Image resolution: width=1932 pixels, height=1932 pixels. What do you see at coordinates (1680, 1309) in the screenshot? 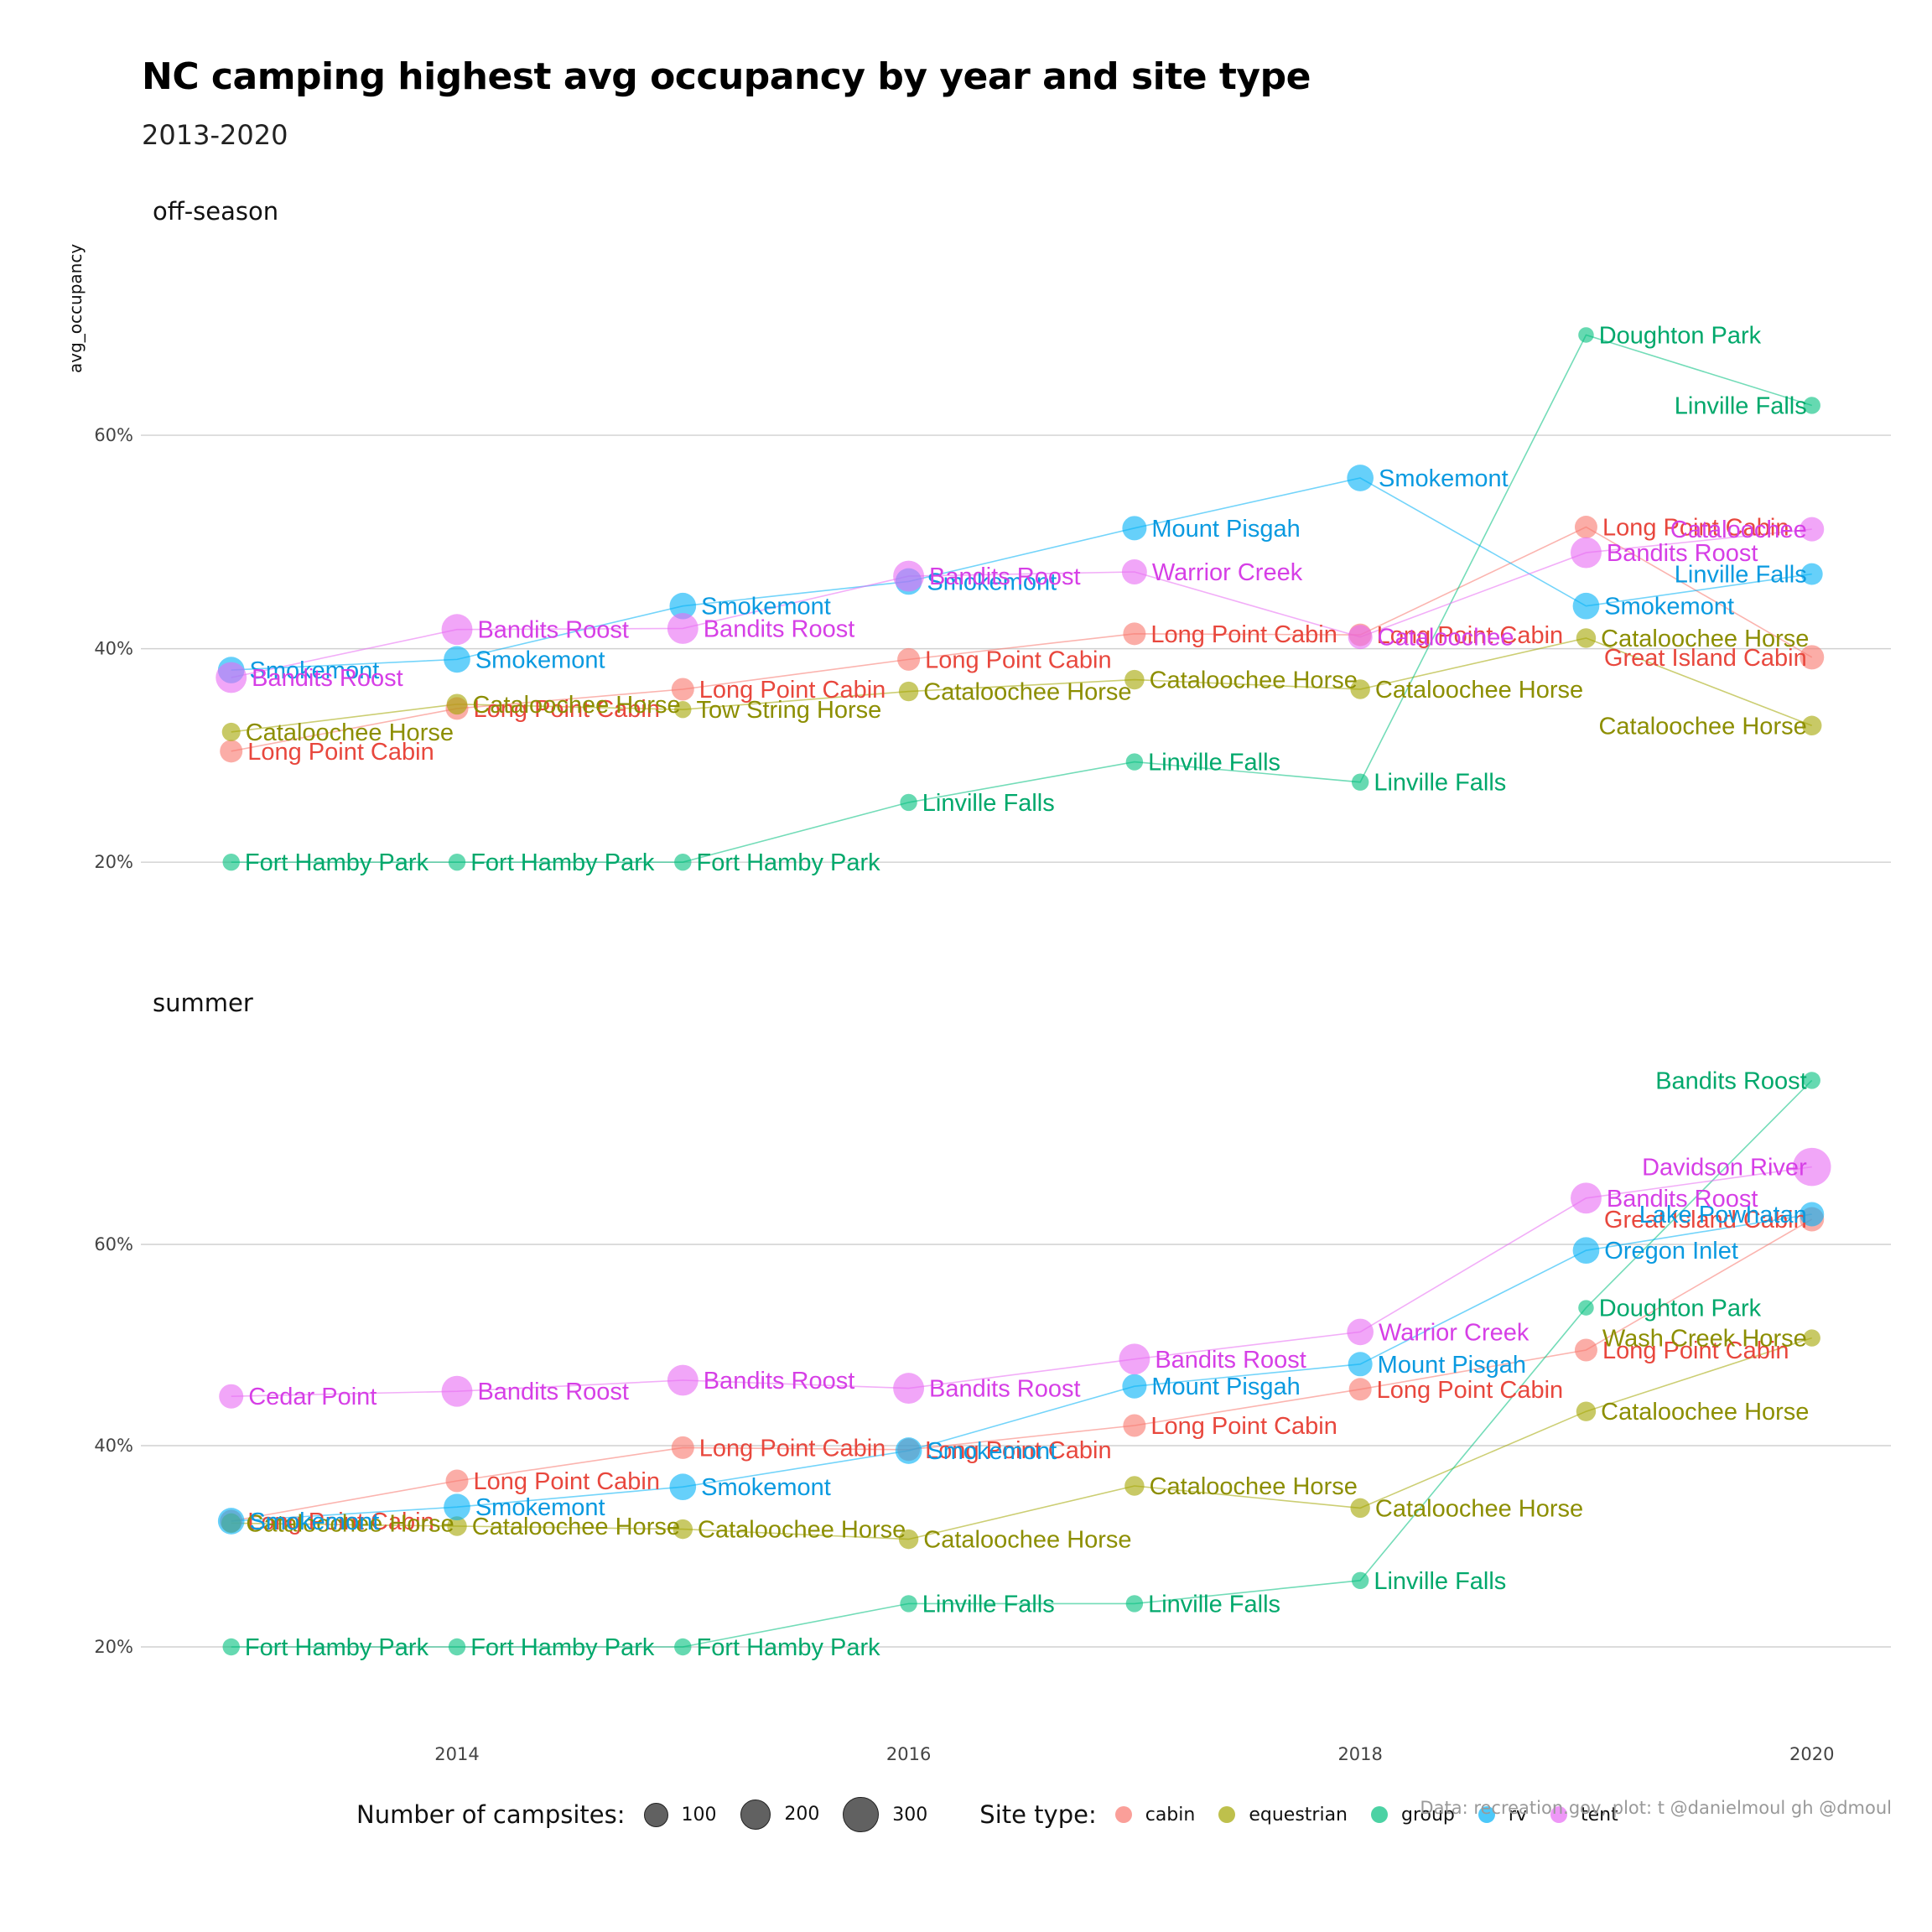
I see `point-label-group: Doughton Park` at bounding box center [1680, 1309].